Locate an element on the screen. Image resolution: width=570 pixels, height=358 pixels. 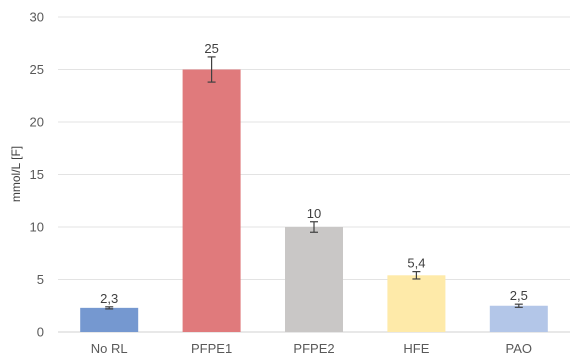
y-tick-label: 20 is located at coordinates (37, 122).